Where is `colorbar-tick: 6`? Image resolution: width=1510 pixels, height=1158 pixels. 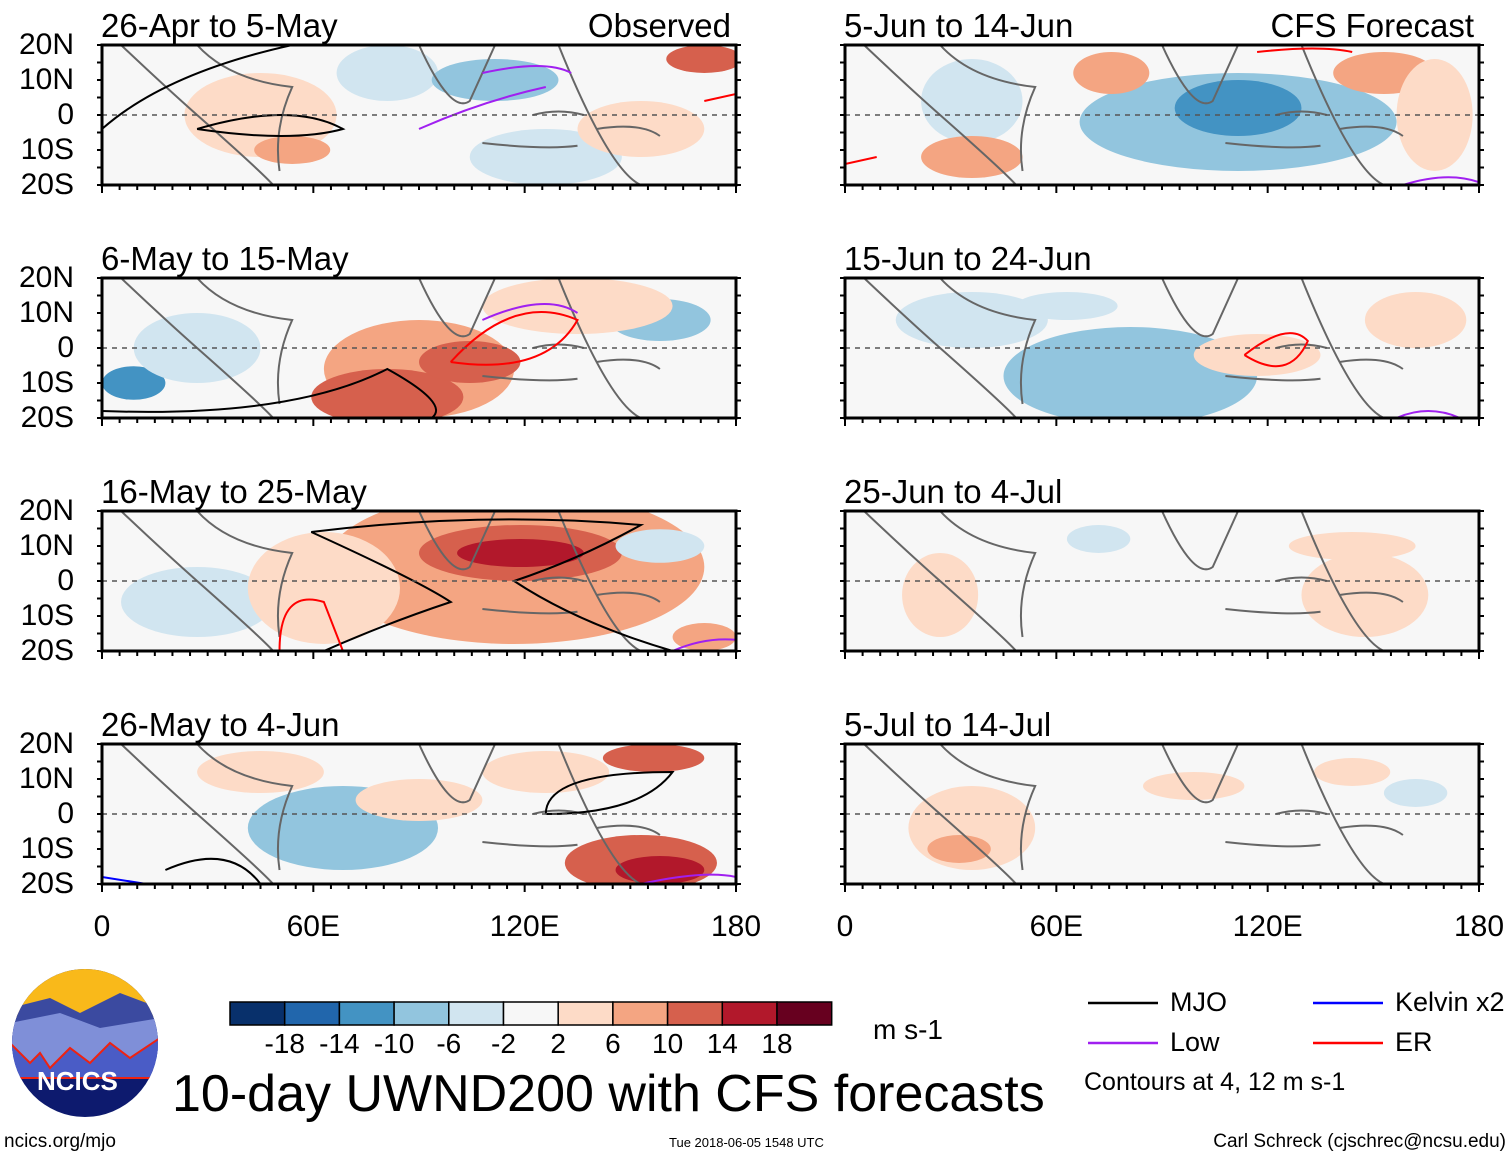 colorbar-tick: 6 is located at coordinates (613, 1043).